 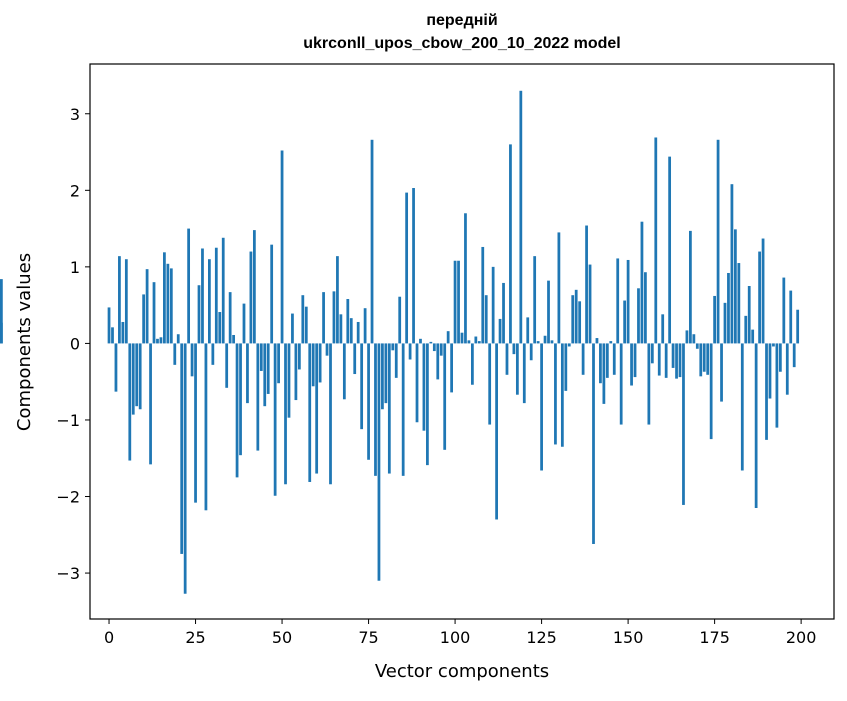 I want to click on y-tick-label: 2, so click(x=75, y=190).